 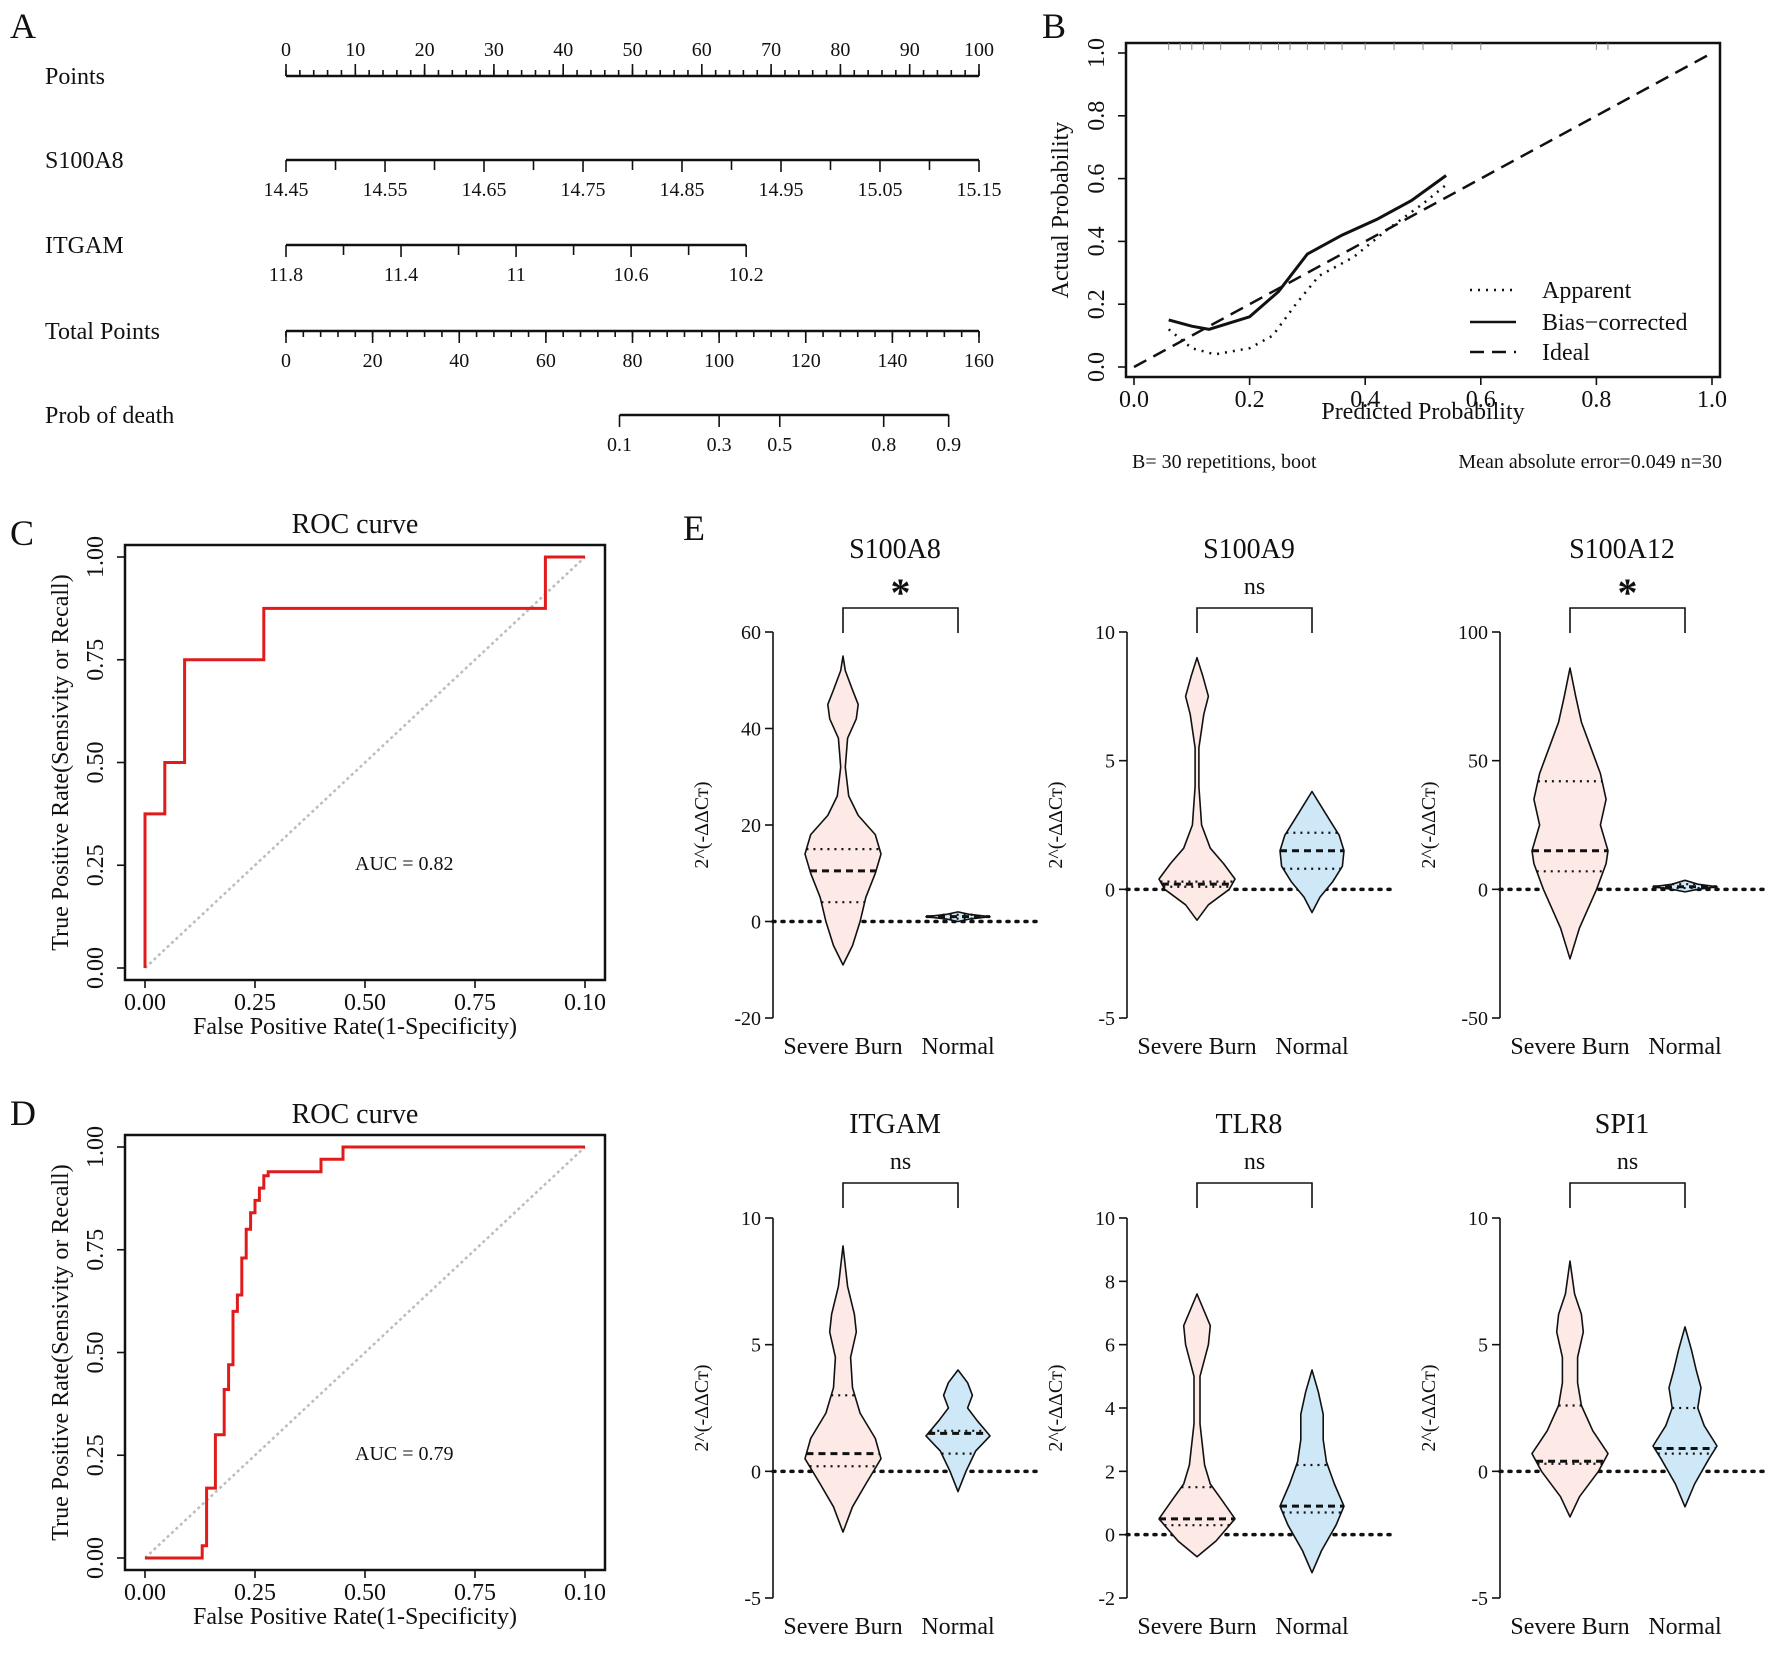 I want to click on violin-y-tick-label: 5, so click(x=1110, y=762).